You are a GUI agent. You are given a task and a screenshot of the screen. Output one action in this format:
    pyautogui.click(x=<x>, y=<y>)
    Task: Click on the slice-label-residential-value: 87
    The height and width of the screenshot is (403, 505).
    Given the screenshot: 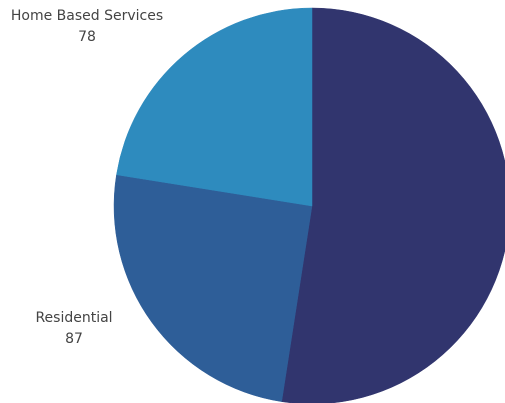 What is the action you would take?
    pyautogui.click(x=74, y=339)
    